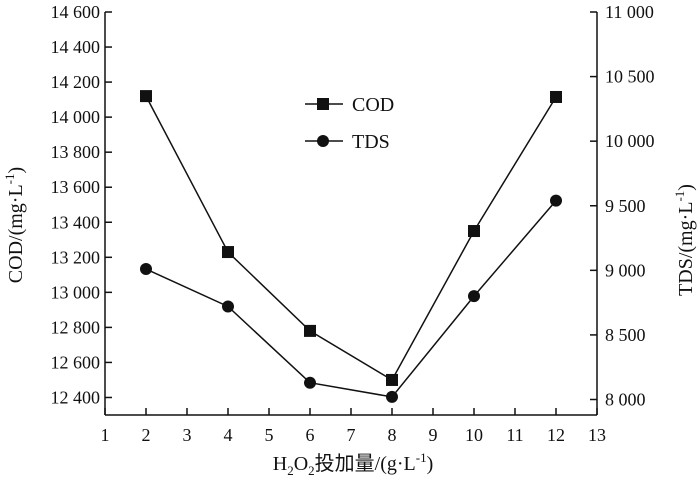  I want to click on x-tick-label: 2, so click(146, 435).